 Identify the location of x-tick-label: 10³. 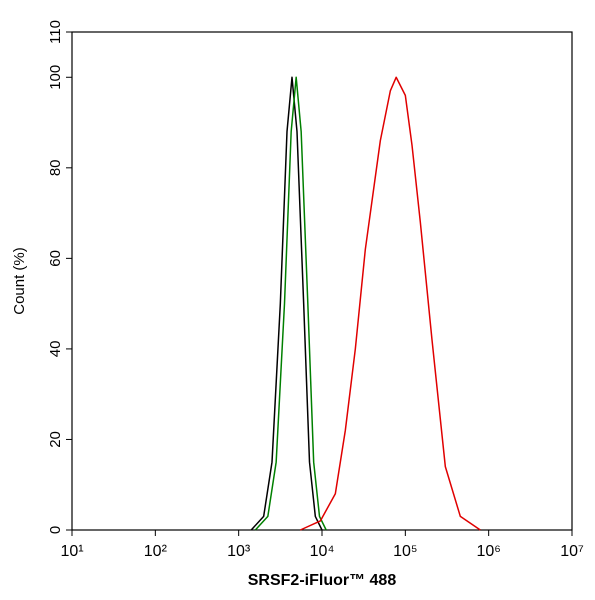
(239, 551).